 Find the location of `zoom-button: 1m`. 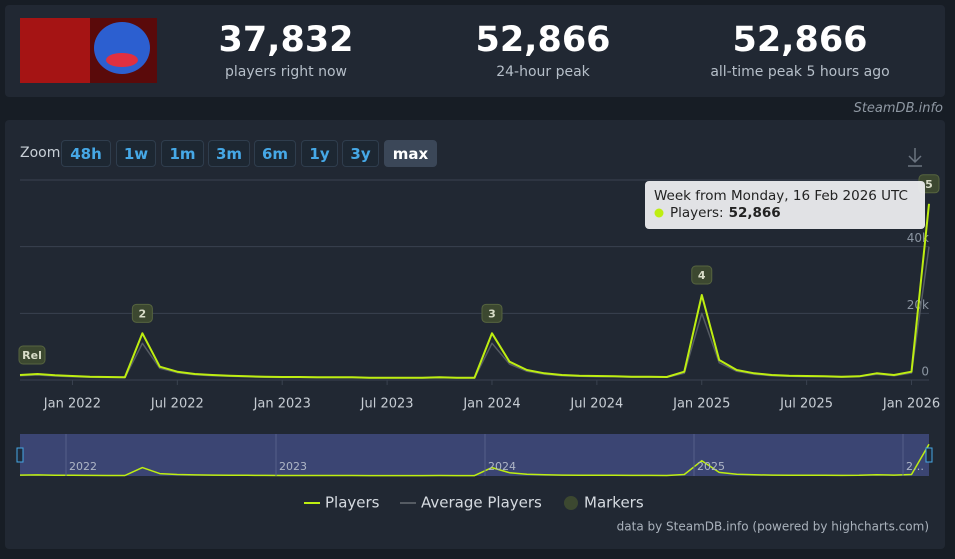

zoom-button: 1m is located at coordinates (182, 153).